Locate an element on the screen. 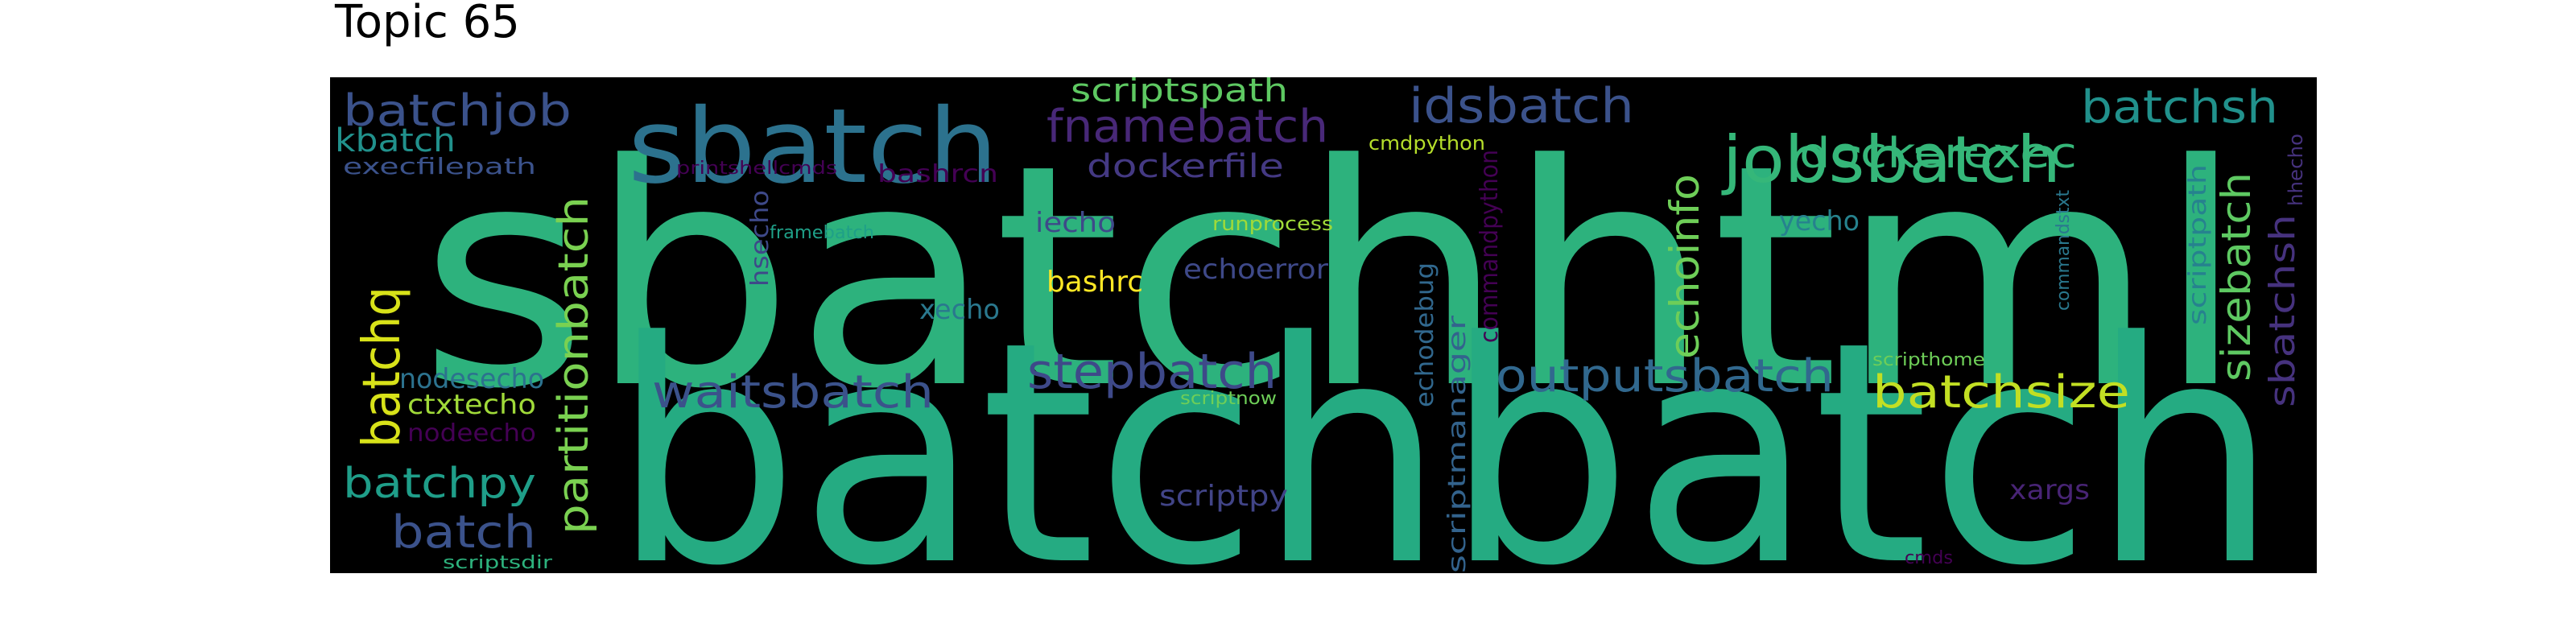 The image size is (2576, 644). cloud-word: batchjob is located at coordinates (457, 111).